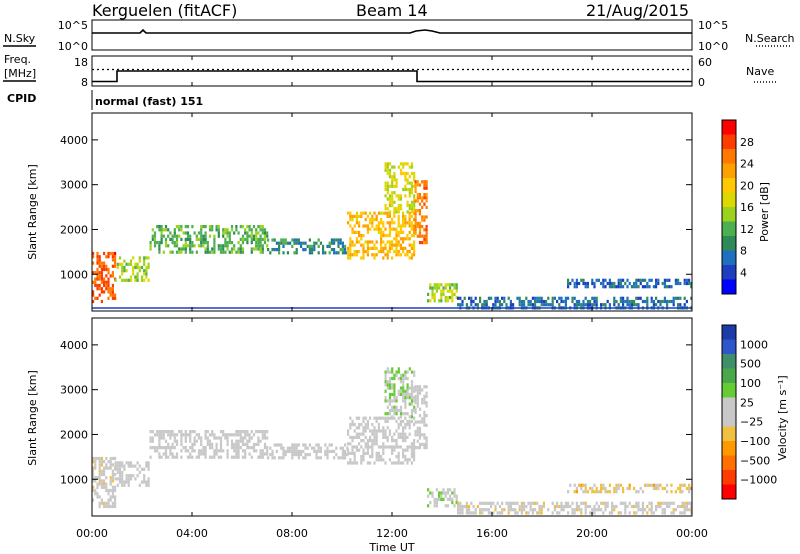  I want to click on freq-left-tick-top: 18, so click(81, 62).